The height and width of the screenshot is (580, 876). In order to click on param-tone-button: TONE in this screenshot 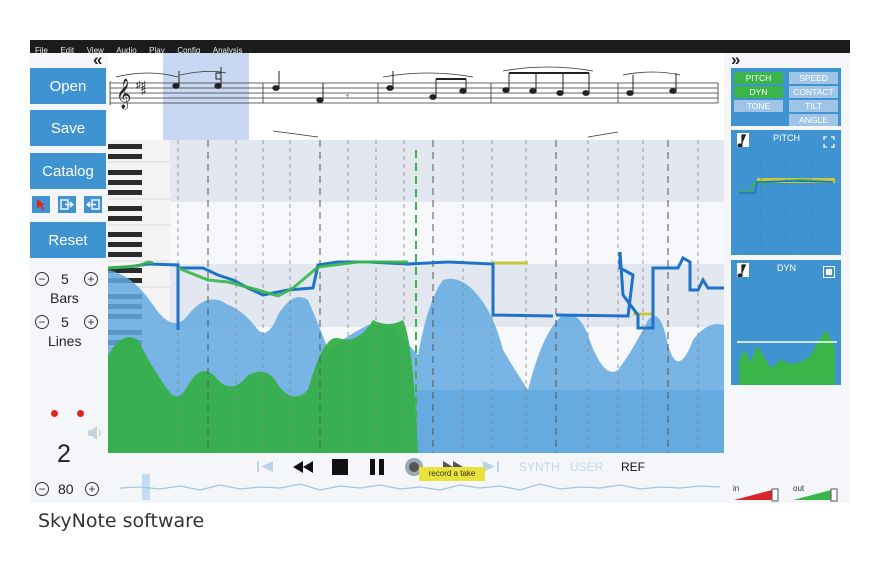, I will do `click(758, 106)`.